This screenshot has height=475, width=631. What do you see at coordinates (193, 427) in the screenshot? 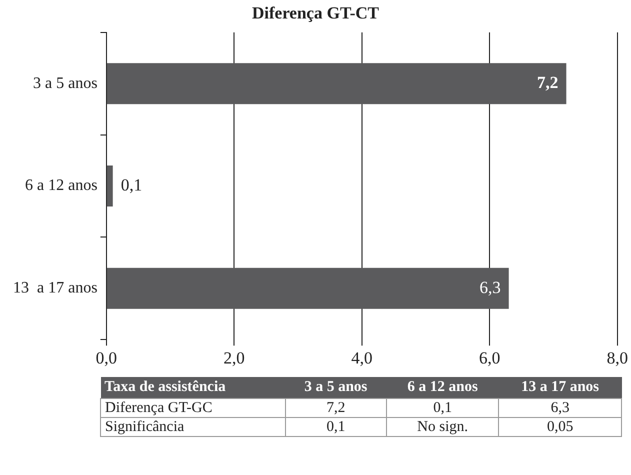
I see `text: Significância` at bounding box center [193, 427].